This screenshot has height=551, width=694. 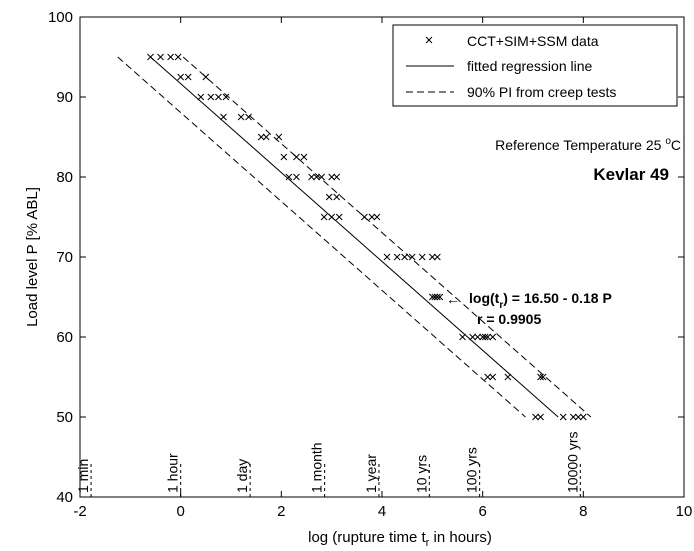 I want to click on x-tick-label: 10, so click(x=684, y=511).